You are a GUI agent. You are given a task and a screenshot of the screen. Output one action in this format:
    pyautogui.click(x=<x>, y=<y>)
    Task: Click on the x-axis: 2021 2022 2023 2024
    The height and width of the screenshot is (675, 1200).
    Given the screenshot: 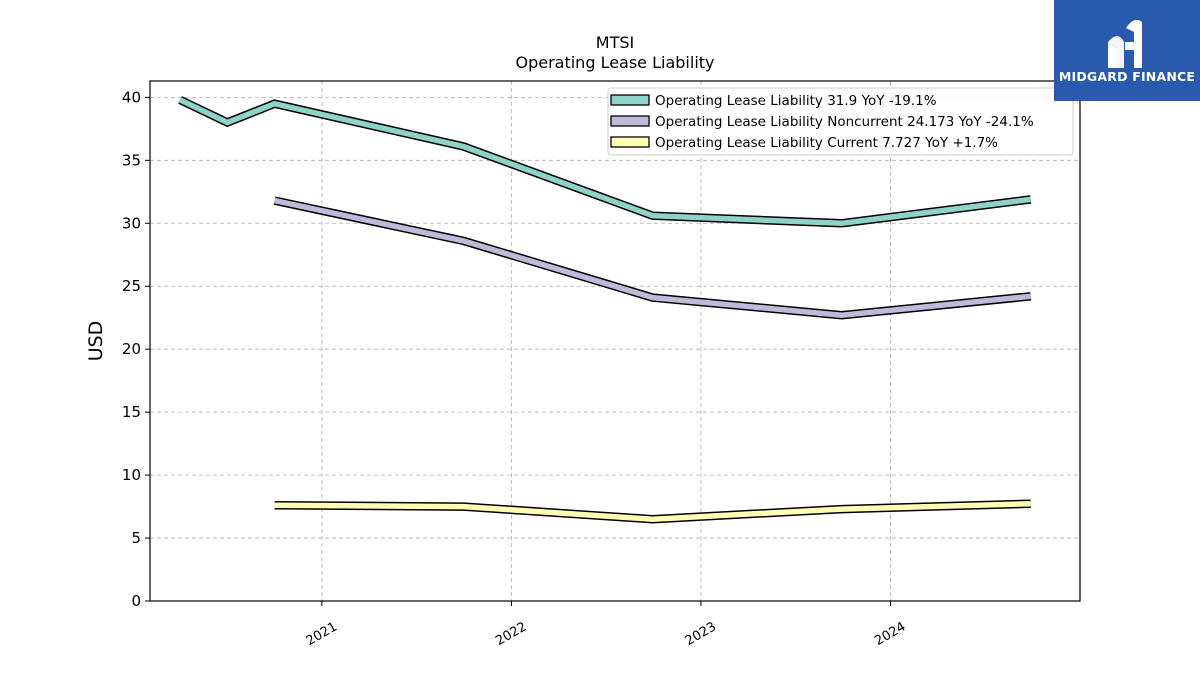 What is the action you would take?
    pyautogui.click(x=606, y=625)
    